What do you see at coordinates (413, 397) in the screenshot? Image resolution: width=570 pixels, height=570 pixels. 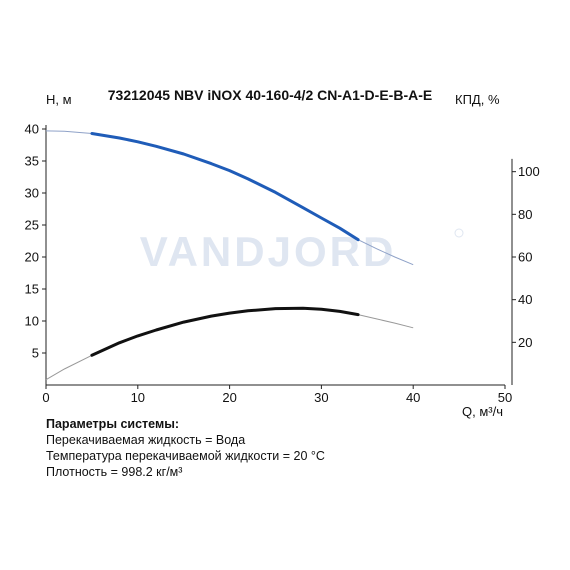 I see `x-tick-label: 40` at bounding box center [413, 397].